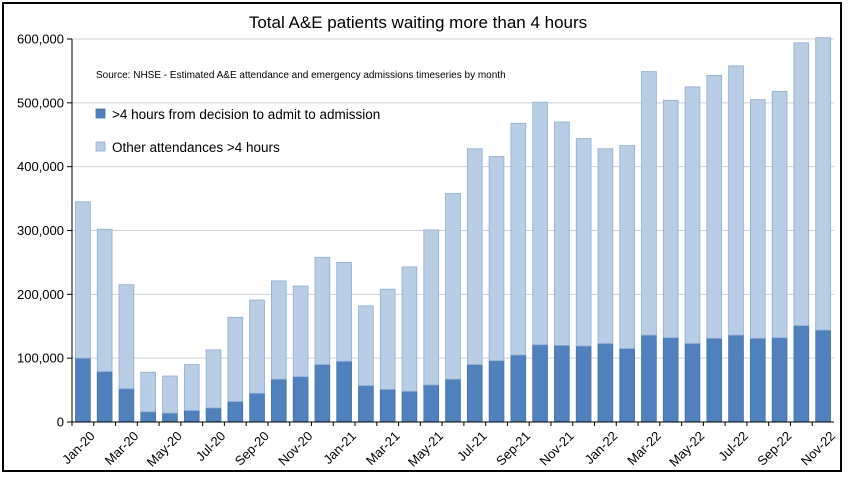  Describe the element at coordinates (196, 147) in the screenshot. I see `legend-label: Other attendances >4 hours` at that location.